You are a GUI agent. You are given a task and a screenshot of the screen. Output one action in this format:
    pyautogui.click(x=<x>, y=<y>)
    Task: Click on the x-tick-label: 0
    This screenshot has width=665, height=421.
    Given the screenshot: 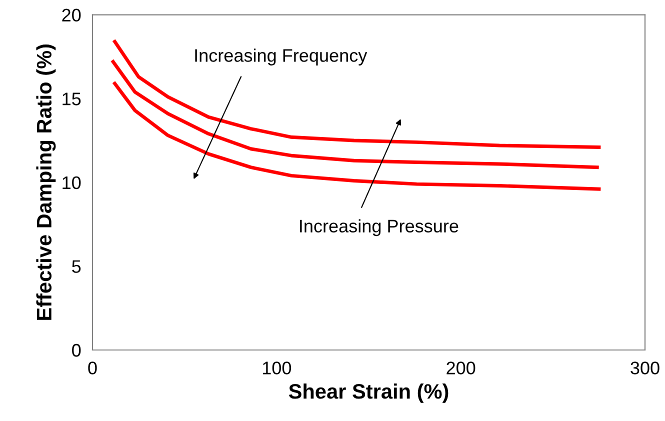 What is the action you would take?
    pyautogui.click(x=92, y=368)
    